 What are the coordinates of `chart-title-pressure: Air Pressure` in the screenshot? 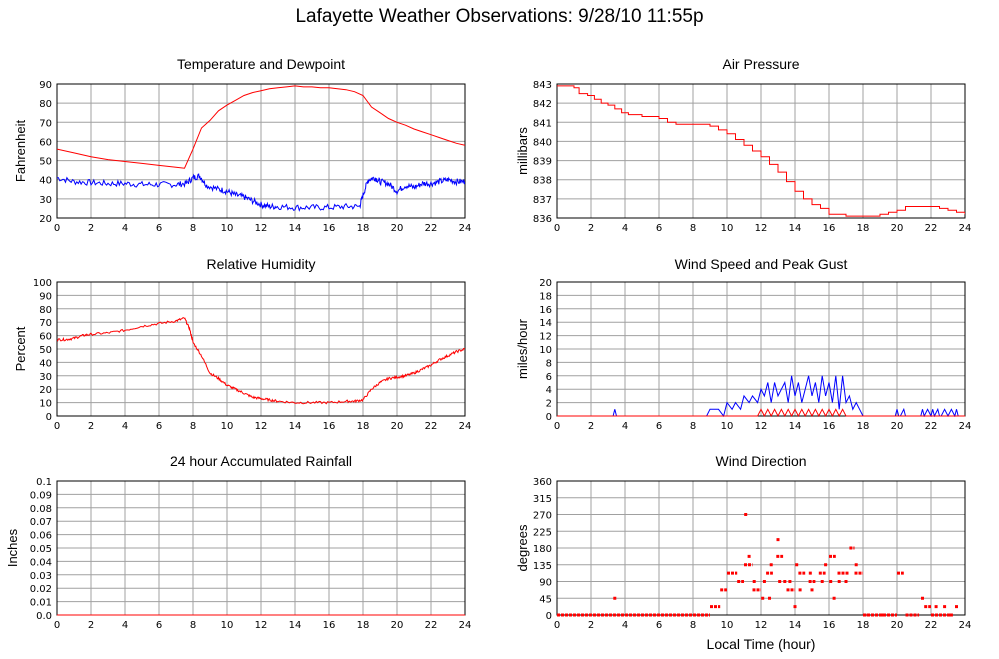 It's located at (761, 64).